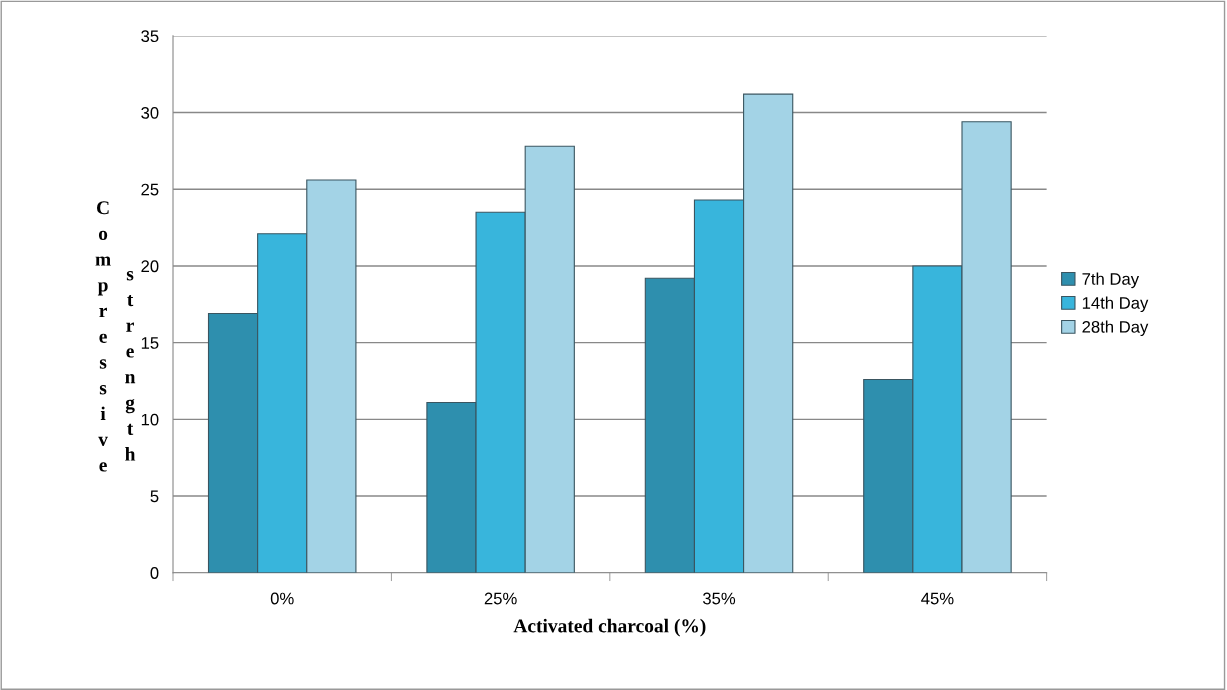 This screenshot has height=690, width=1227. I want to click on text: Compressive strength, so click(115, 336).